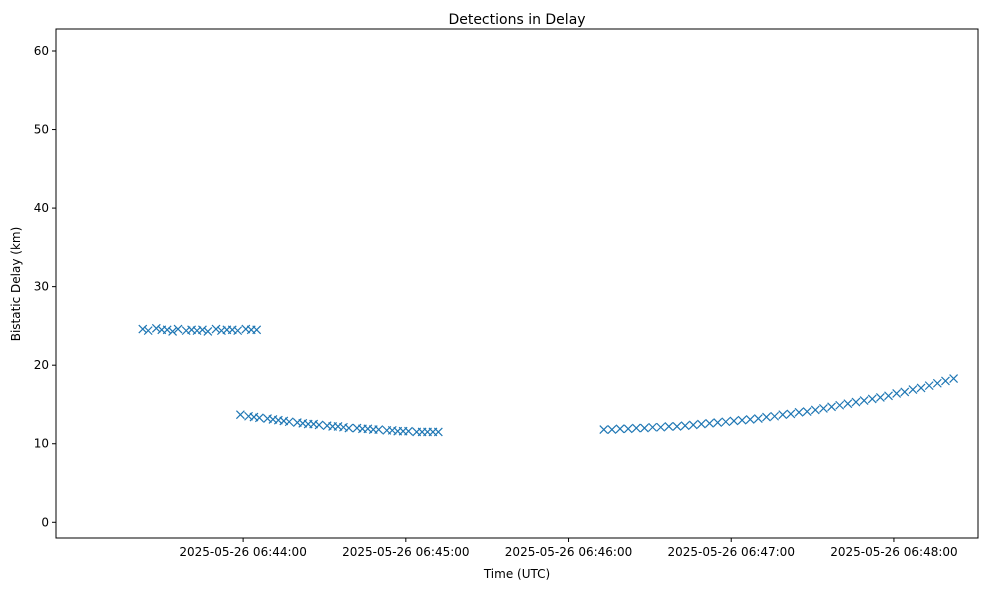 Image resolution: width=989 pixels, height=590 pixels. What do you see at coordinates (893, 552) in the screenshot?
I see `x-tick-label: 2025-05-26 06:48:00` at bounding box center [893, 552].